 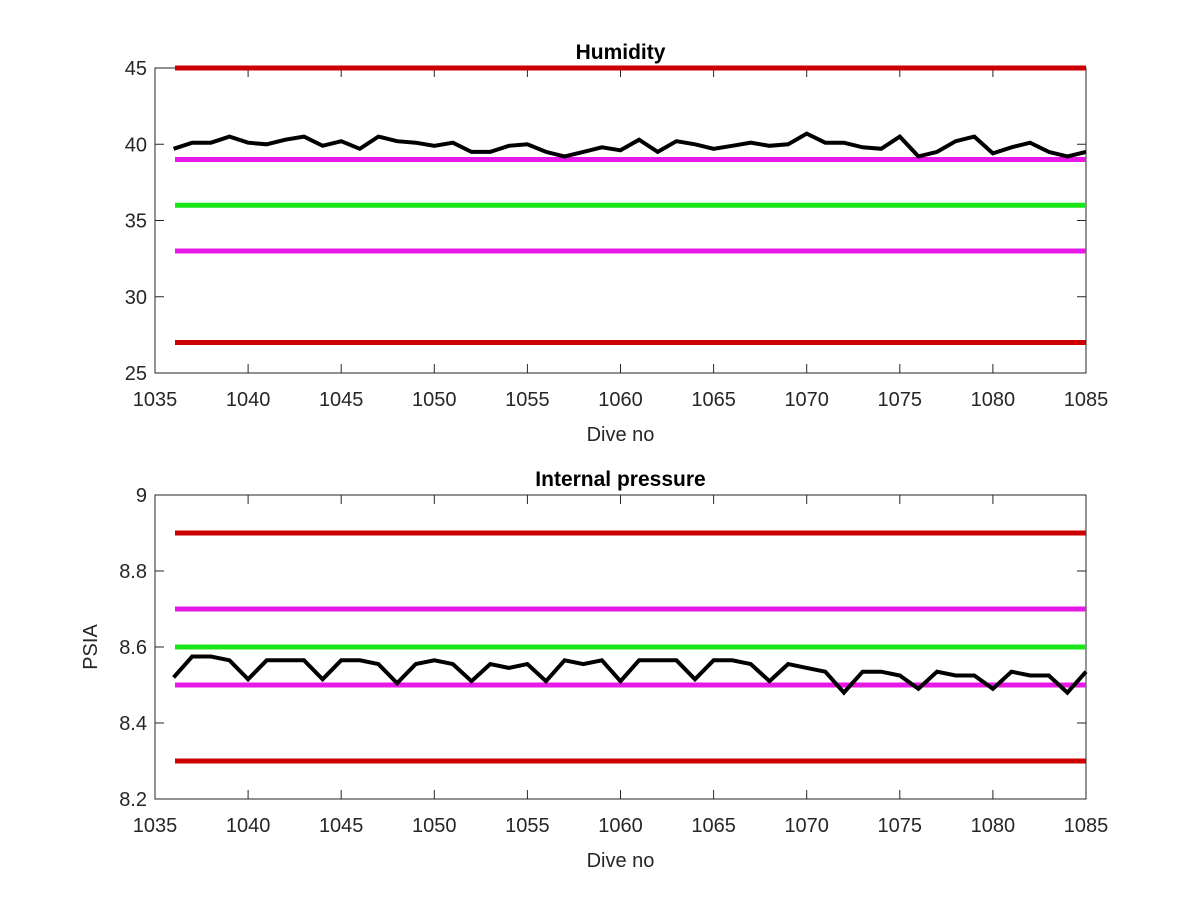 I want to click on y-tick-label: 8.4, so click(x=133, y=724).